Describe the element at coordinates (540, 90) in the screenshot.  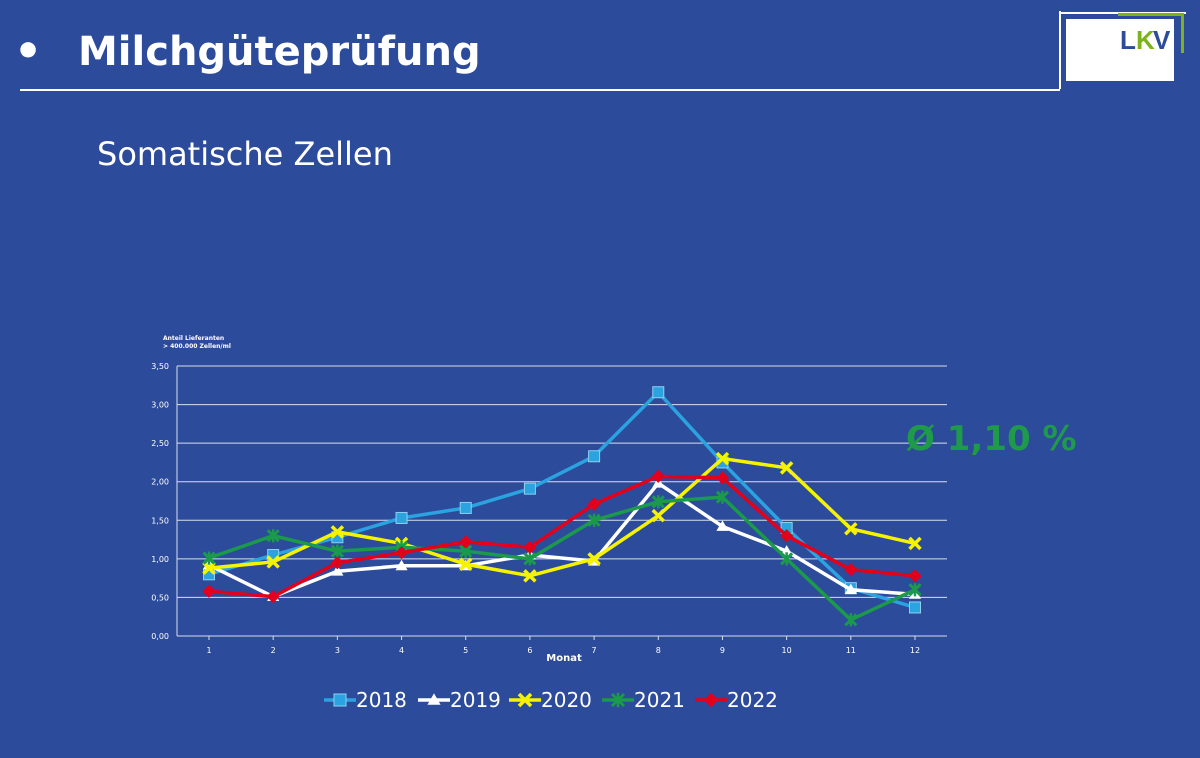
I see `title-divider` at that location.